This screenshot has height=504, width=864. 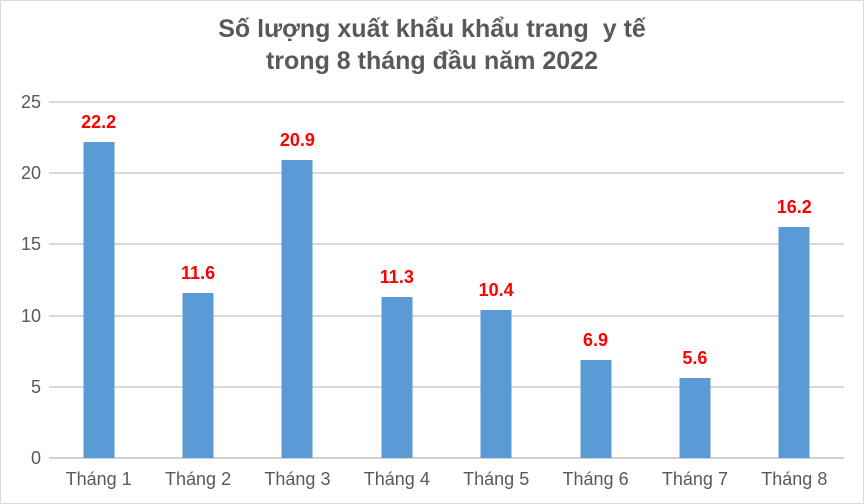 What do you see at coordinates (198, 272) in the screenshot?
I see `data-label-2: 11.6` at bounding box center [198, 272].